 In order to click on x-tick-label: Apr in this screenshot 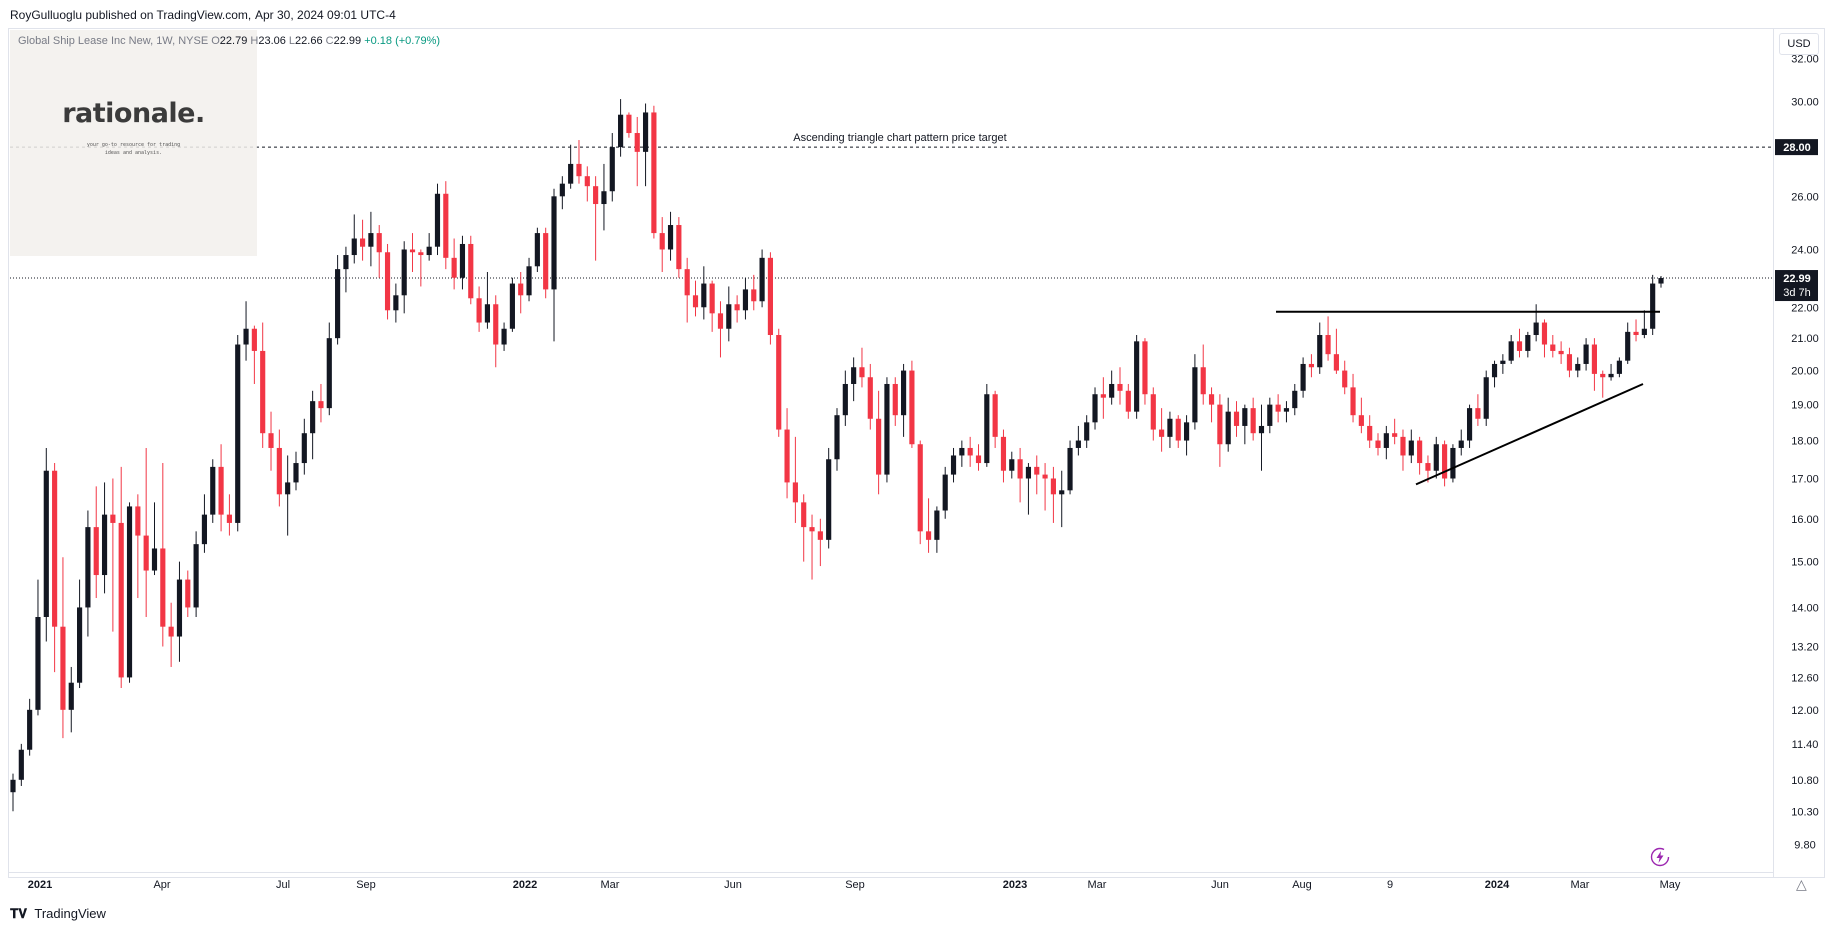, I will do `click(161, 885)`.